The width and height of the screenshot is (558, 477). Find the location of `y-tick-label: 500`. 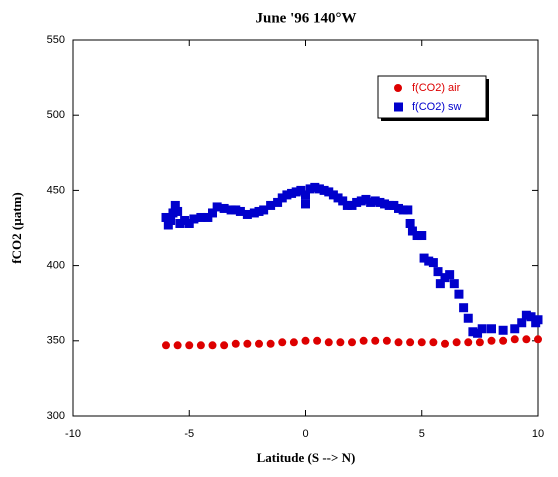

y-tick-label: 500 is located at coordinates (56, 115).